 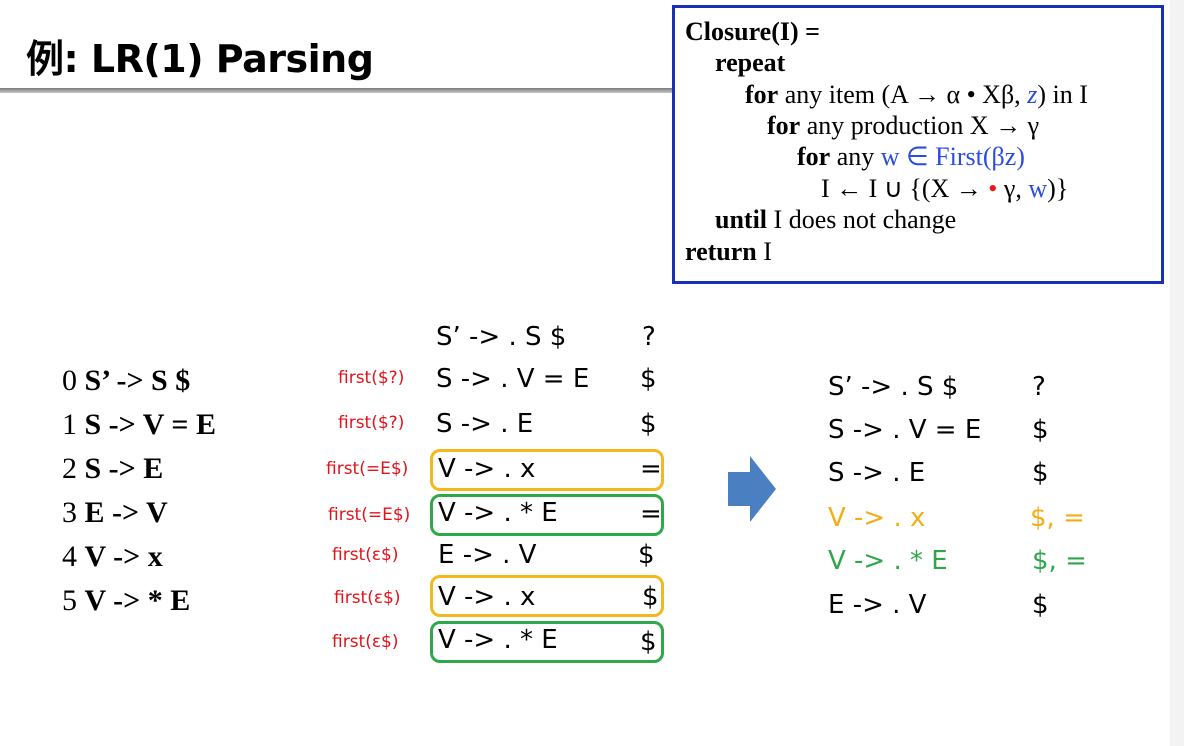 I want to click on result-item-1: S -> . V = E, so click(x=905, y=430).